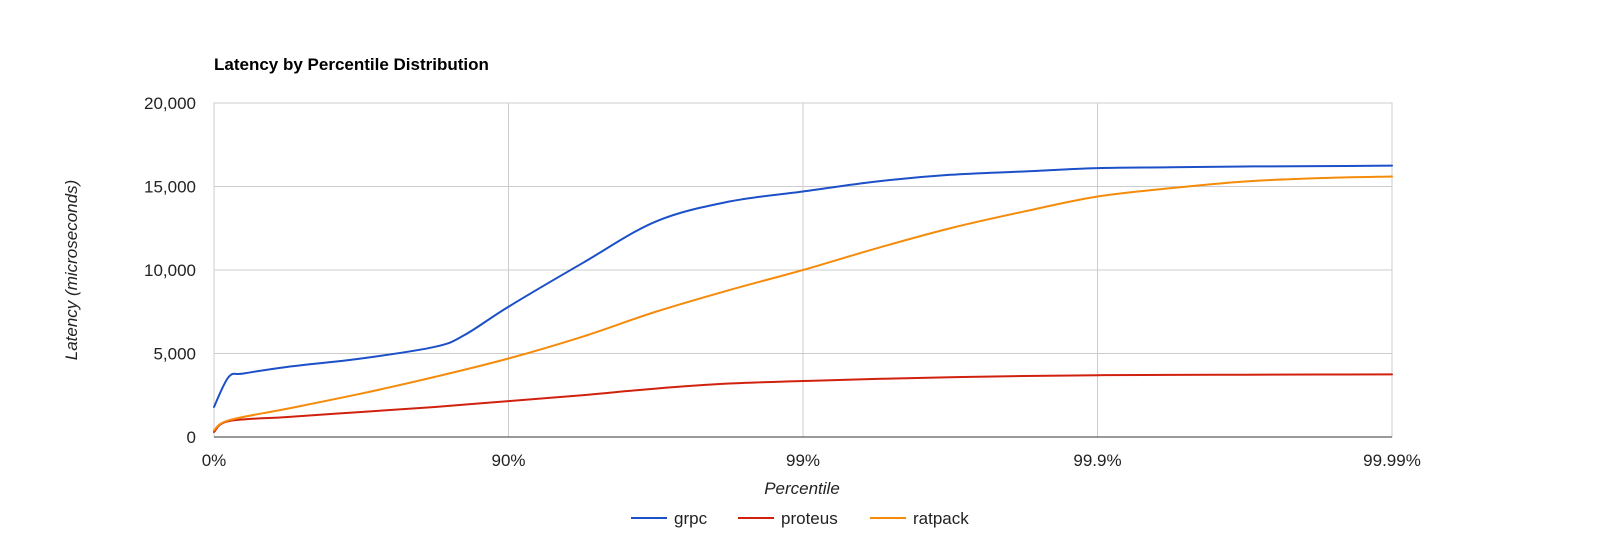  Describe the element at coordinates (71, 270) in the screenshot. I see `y-axis-title: Latency (microseconds)` at that location.